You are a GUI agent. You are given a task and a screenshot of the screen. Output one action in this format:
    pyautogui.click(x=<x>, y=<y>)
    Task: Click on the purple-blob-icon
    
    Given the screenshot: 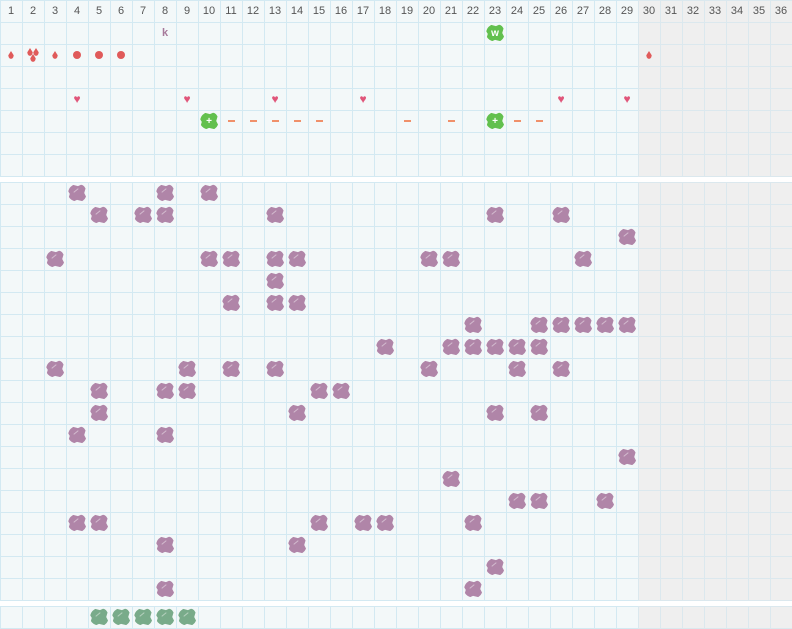 What is the action you would take?
    pyautogui.click(x=231, y=259)
    